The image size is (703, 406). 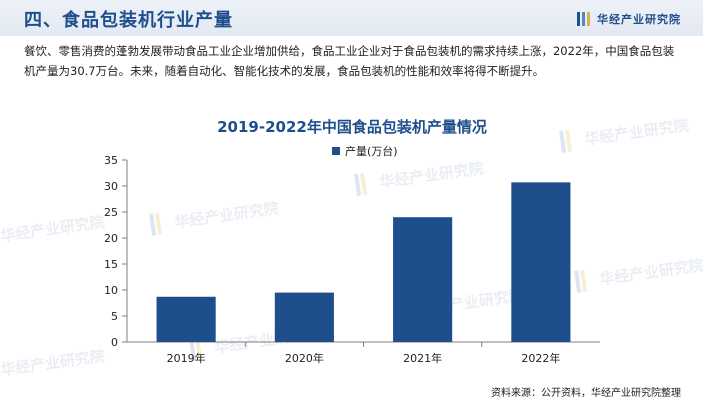 What do you see at coordinates (111, 160) in the screenshot?
I see `y-tick-label: 35` at bounding box center [111, 160].